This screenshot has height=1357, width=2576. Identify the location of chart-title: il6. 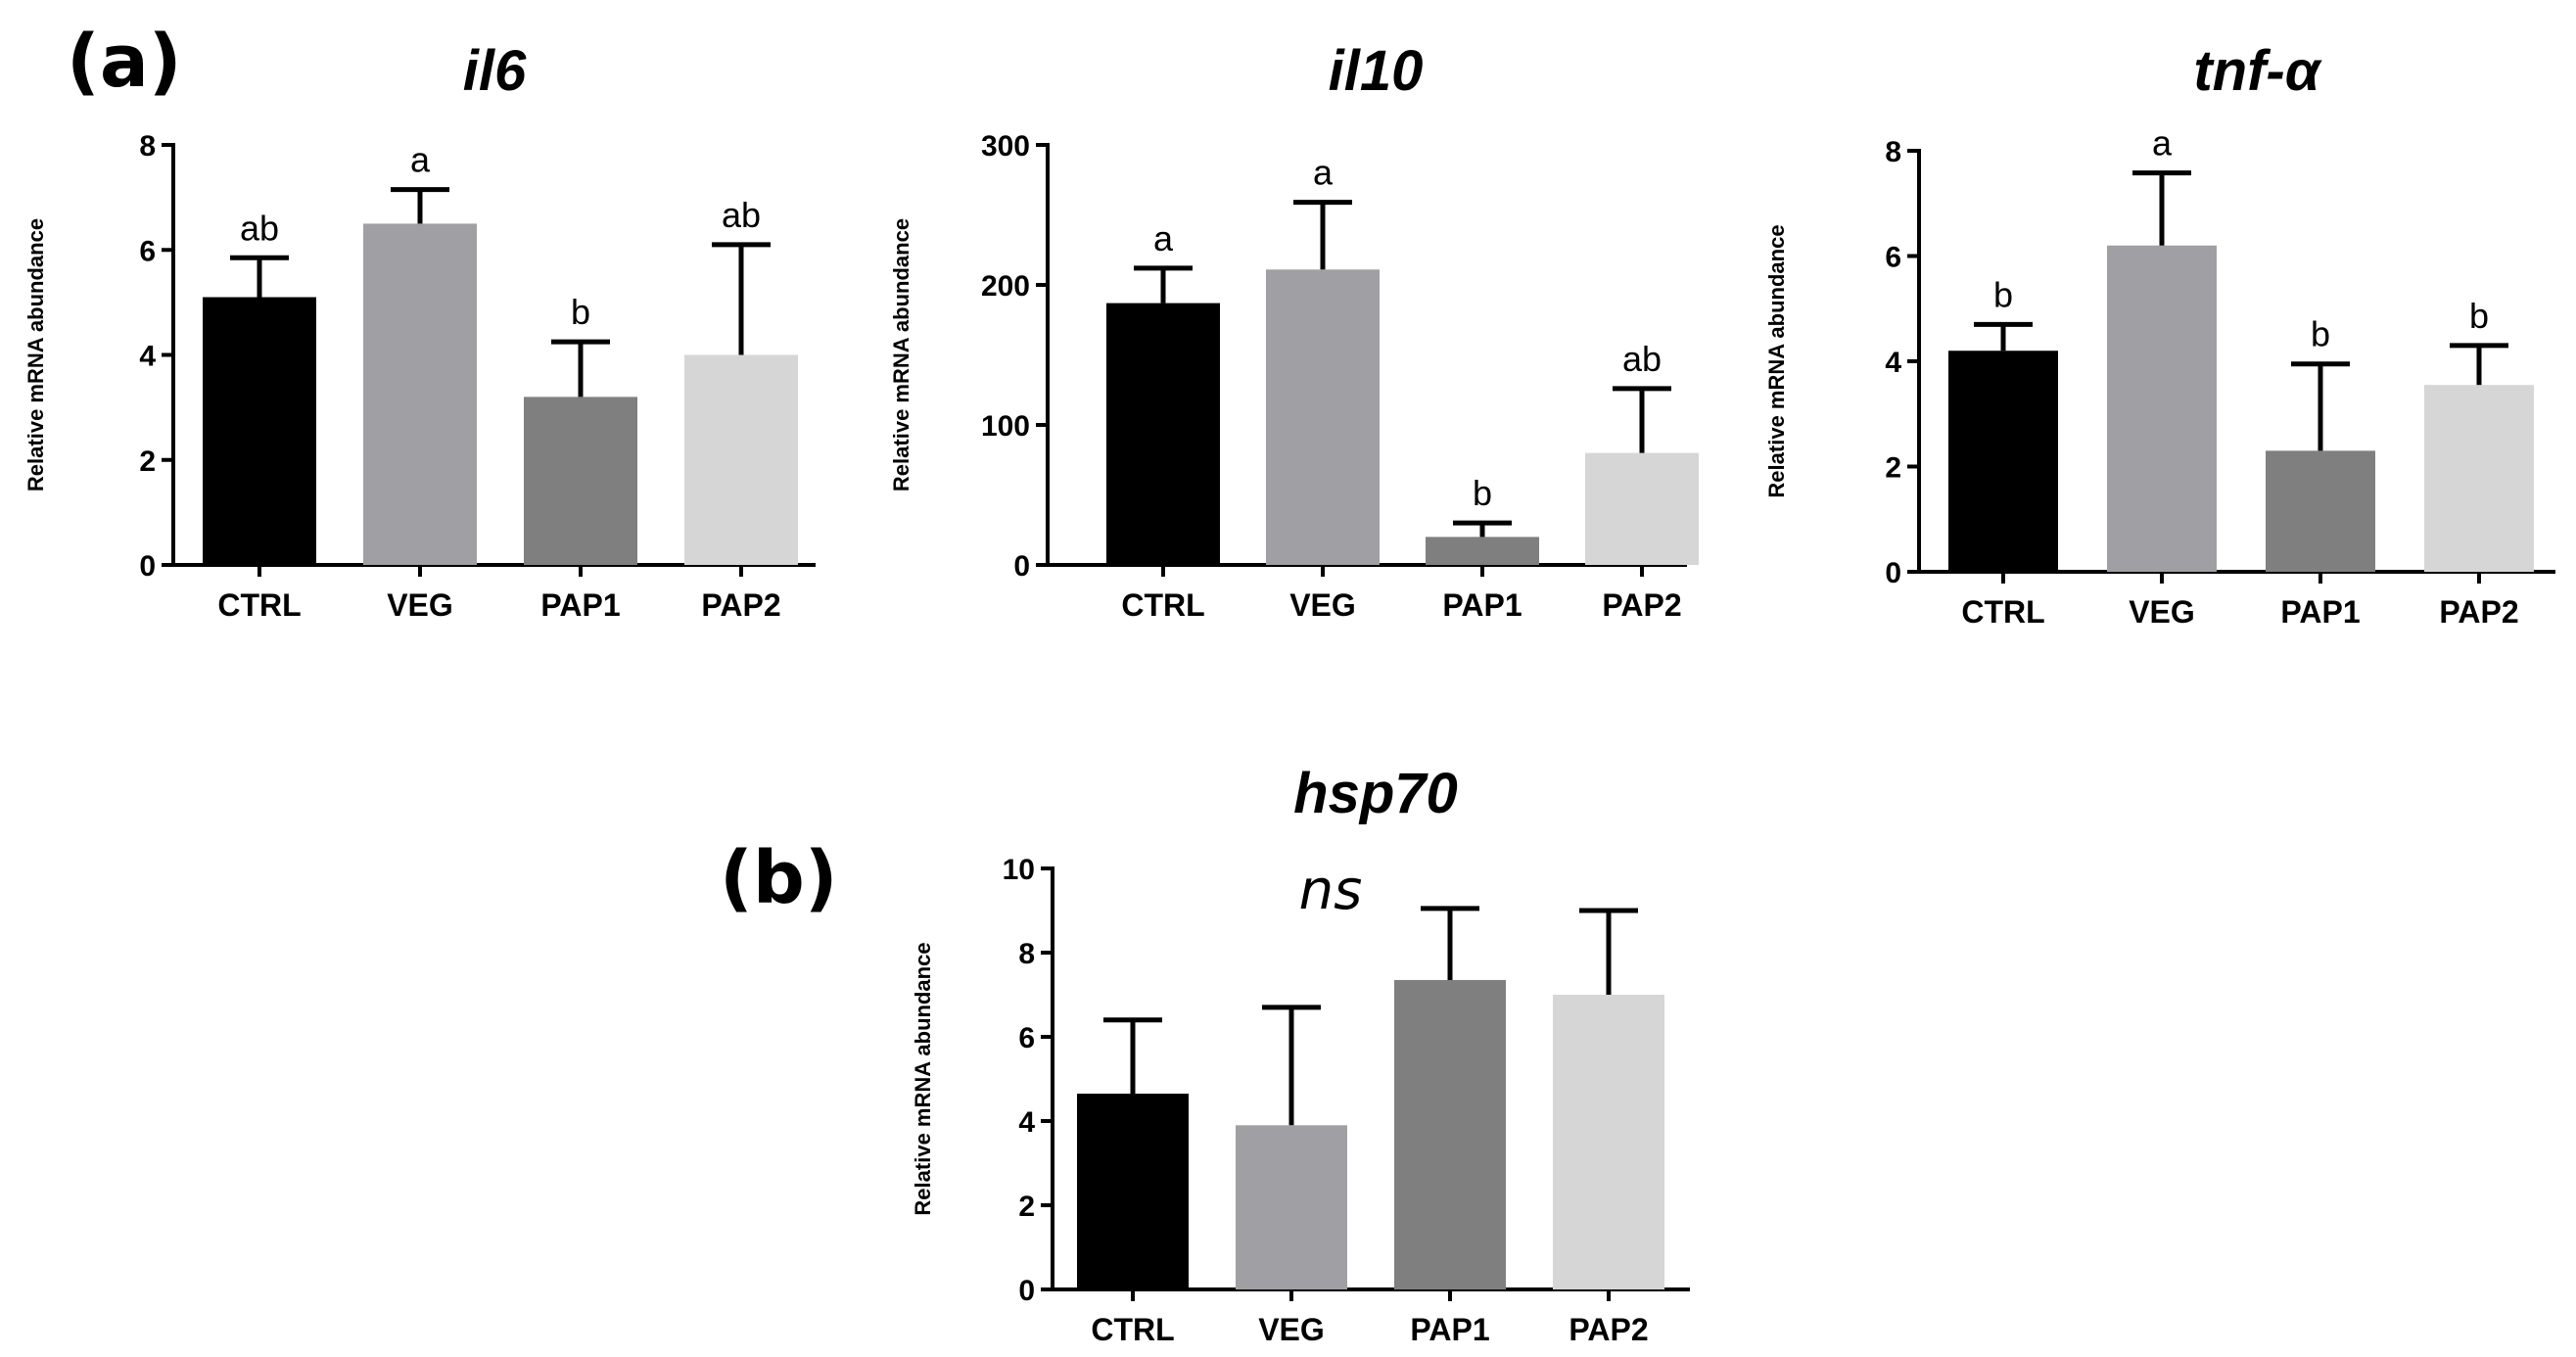
(495, 71).